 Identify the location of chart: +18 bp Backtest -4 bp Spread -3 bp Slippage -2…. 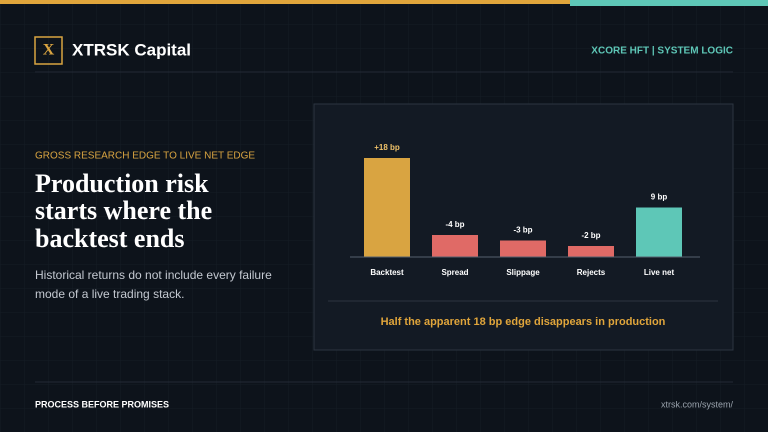
(523, 210).